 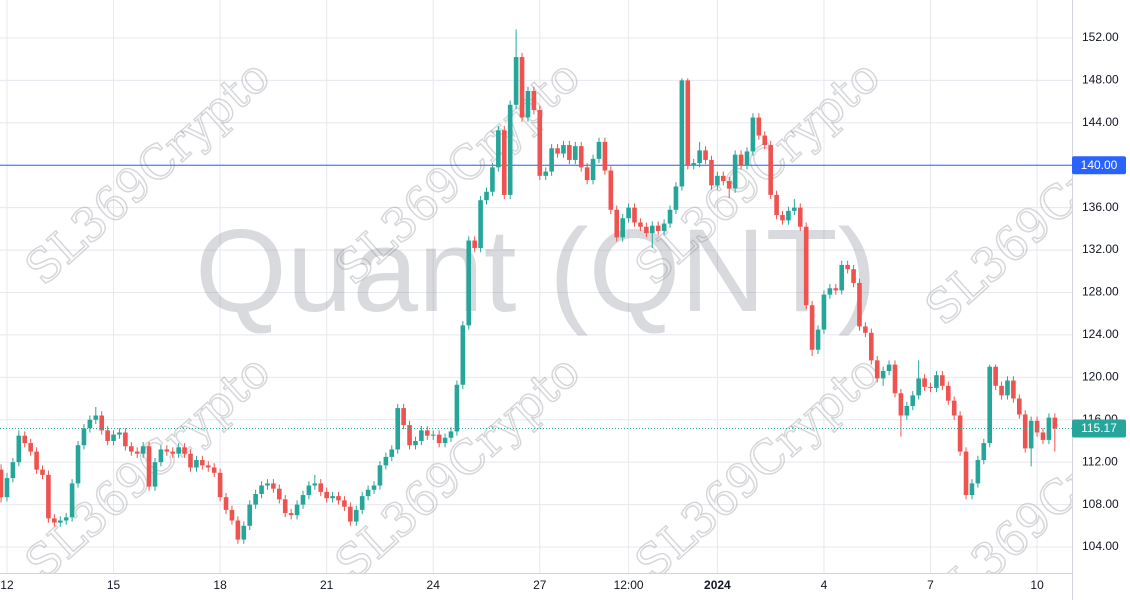 What do you see at coordinates (1100, 546) in the screenshot?
I see `y-tick-label: 104.00` at bounding box center [1100, 546].